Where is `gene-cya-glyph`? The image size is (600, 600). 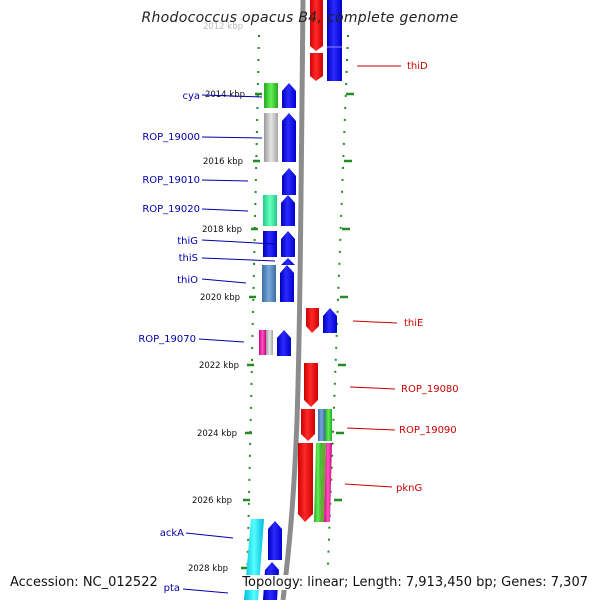
gene-cya-glyph is located at coordinates (271, 95).